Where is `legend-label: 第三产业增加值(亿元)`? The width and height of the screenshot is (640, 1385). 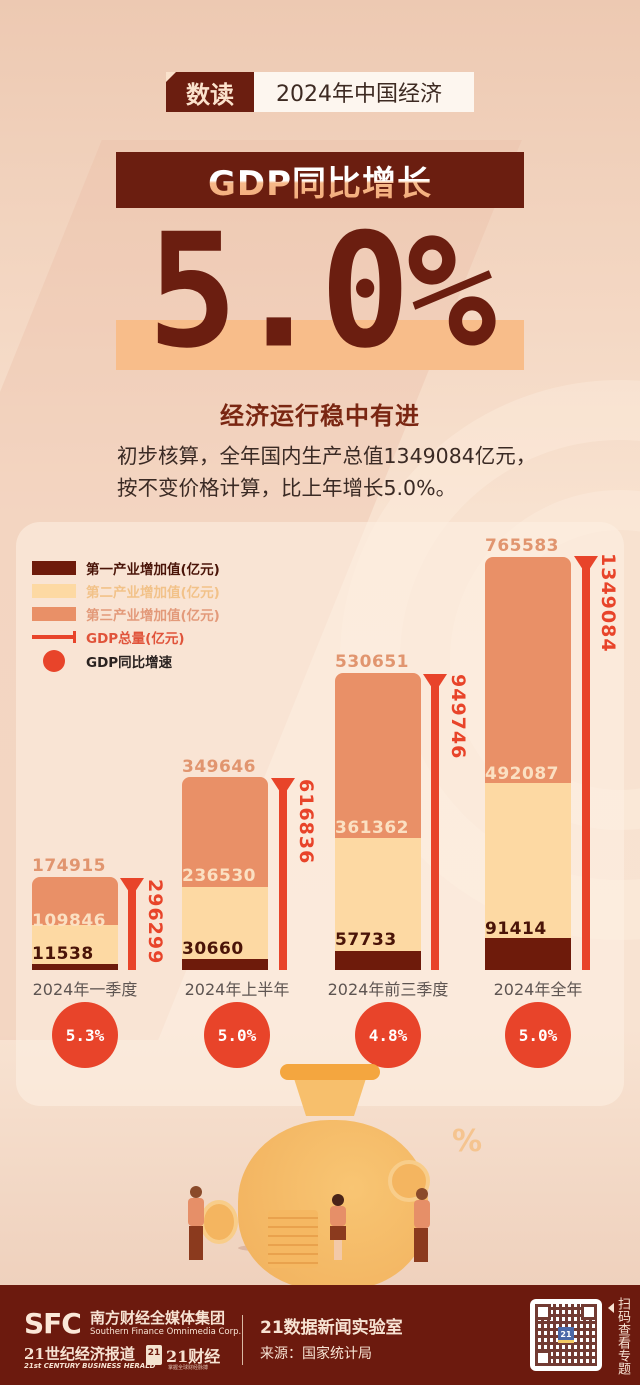
legend-label: 第三产业增加值(亿元) is located at coordinates (153, 615).